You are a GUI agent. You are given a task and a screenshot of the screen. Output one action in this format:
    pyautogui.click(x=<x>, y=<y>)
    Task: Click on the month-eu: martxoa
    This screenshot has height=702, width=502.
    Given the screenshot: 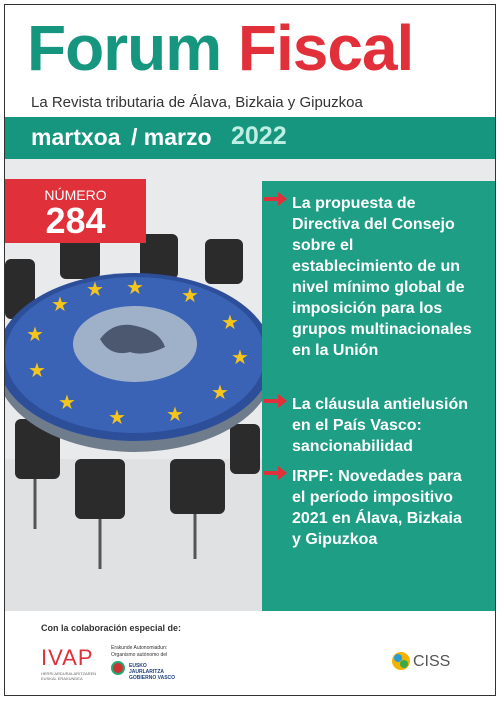 What is the action you would take?
    pyautogui.click(x=76, y=137)
    